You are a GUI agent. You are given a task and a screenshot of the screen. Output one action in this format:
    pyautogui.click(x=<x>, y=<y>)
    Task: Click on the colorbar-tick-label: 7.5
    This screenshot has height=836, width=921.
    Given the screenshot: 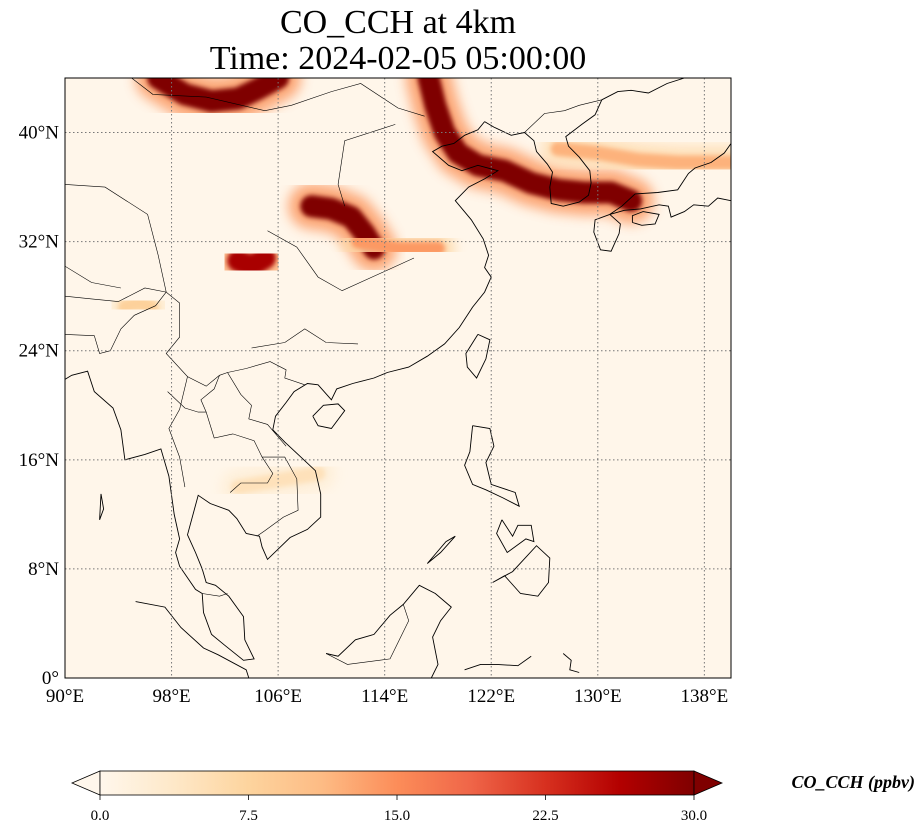 What is the action you would take?
    pyautogui.click(x=248, y=816)
    